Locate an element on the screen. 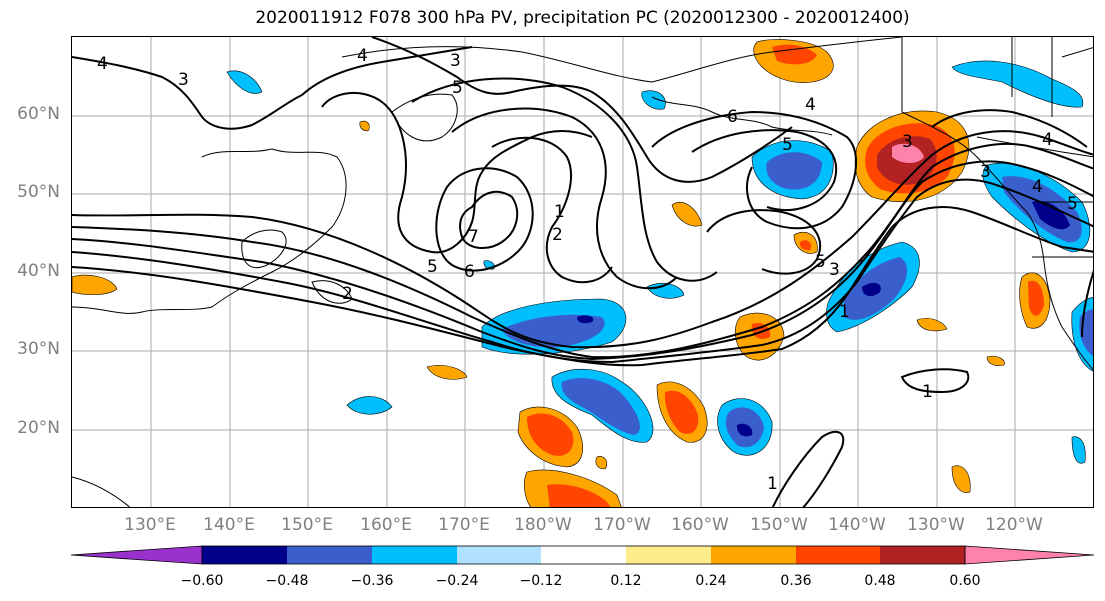 The height and width of the screenshot is (601, 1105). lon-label: 130°E is located at coordinates (150, 525).